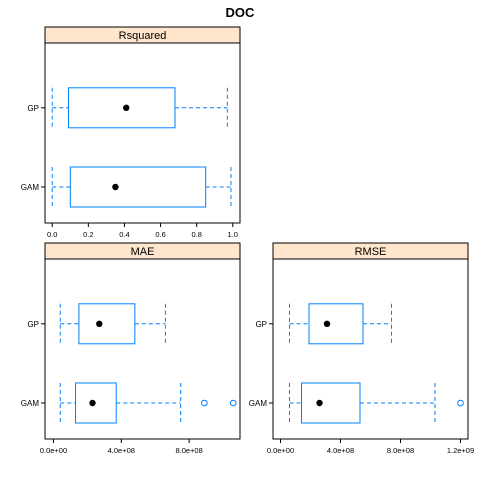 The width and height of the screenshot is (480, 480). What do you see at coordinates (124, 234) in the screenshot?
I see `x-tick-label: 0.4` at bounding box center [124, 234].